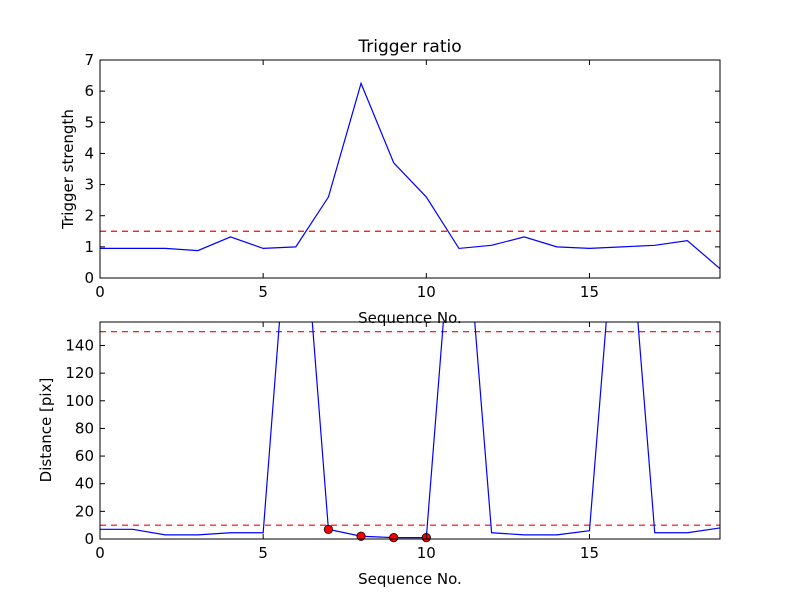  What do you see at coordinates (84, 511) in the screenshot?
I see `y-tick-label: 20` at bounding box center [84, 511].